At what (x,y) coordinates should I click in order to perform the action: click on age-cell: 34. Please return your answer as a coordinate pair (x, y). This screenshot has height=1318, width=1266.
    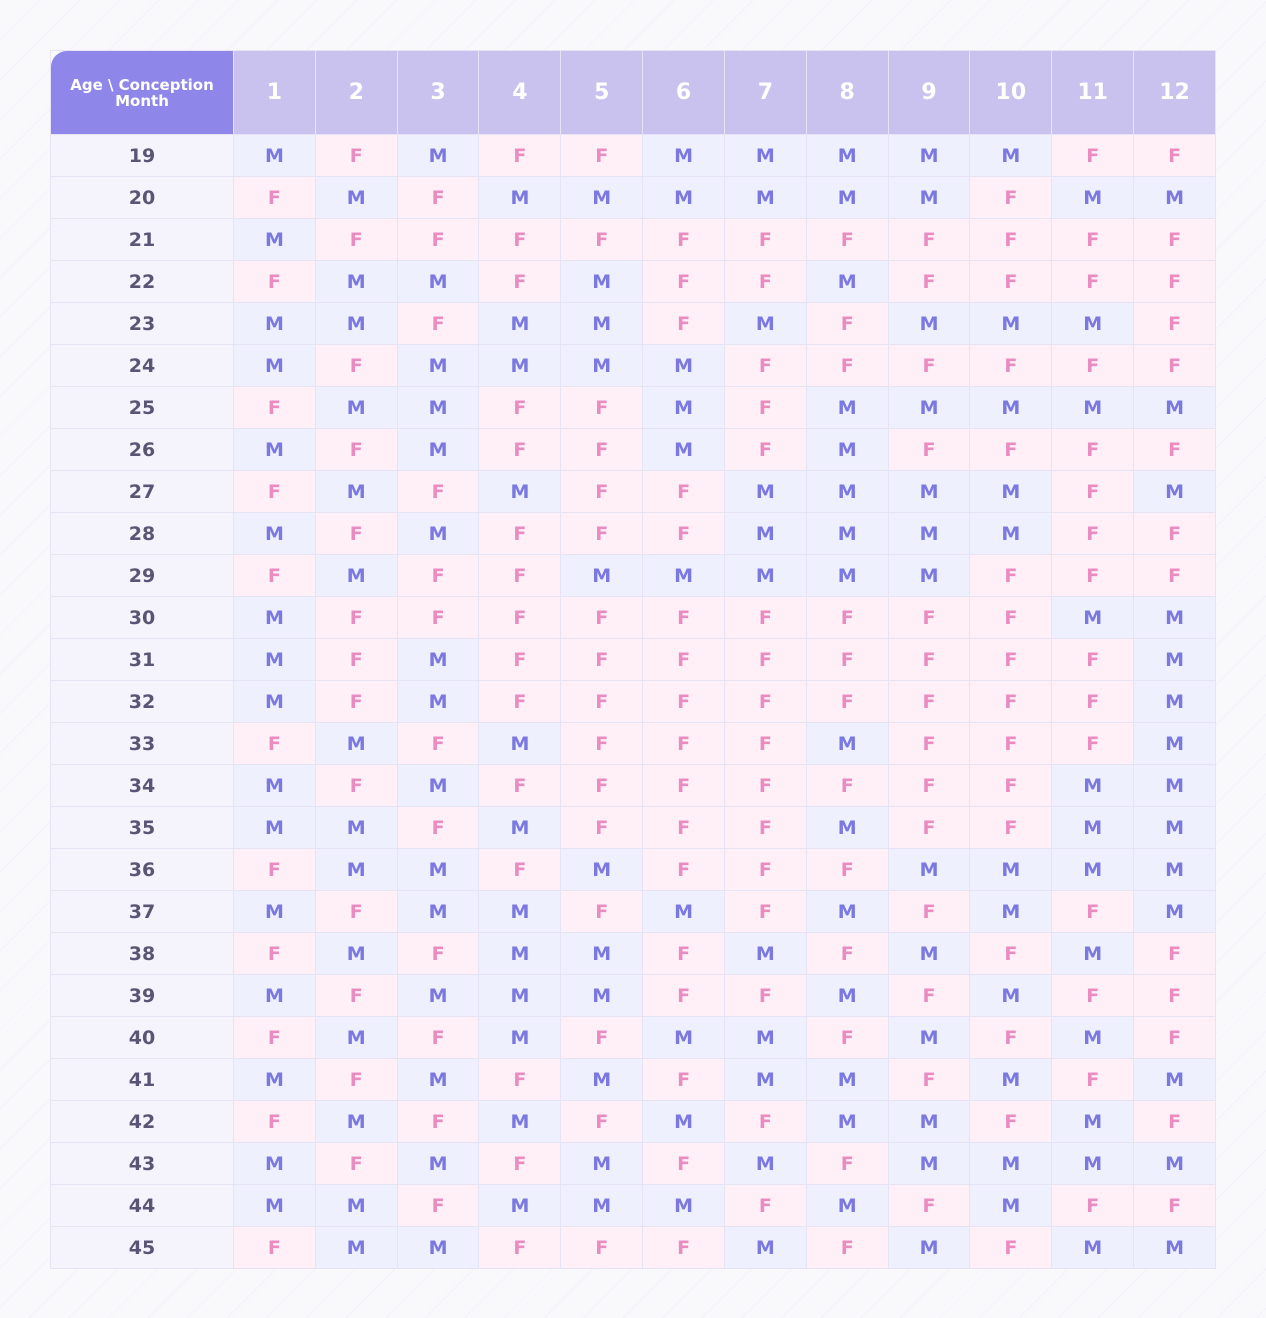
    Looking at the image, I should click on (142, 785).